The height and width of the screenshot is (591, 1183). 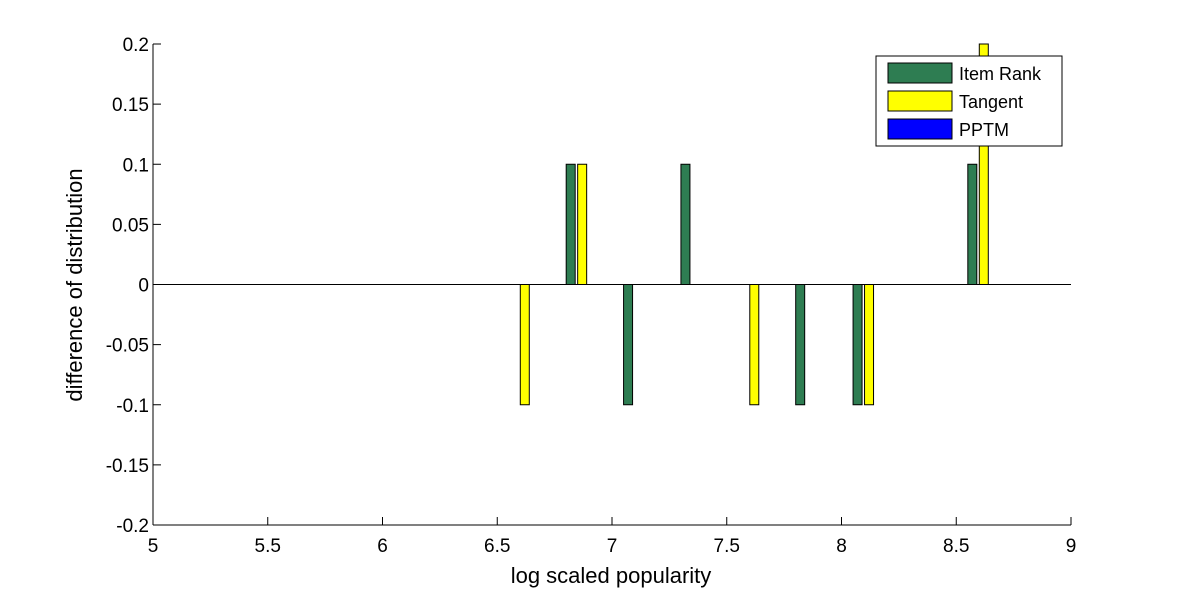 I want to click on legend-label-item-rank: Item Rank, so click(x=1000, y=74).